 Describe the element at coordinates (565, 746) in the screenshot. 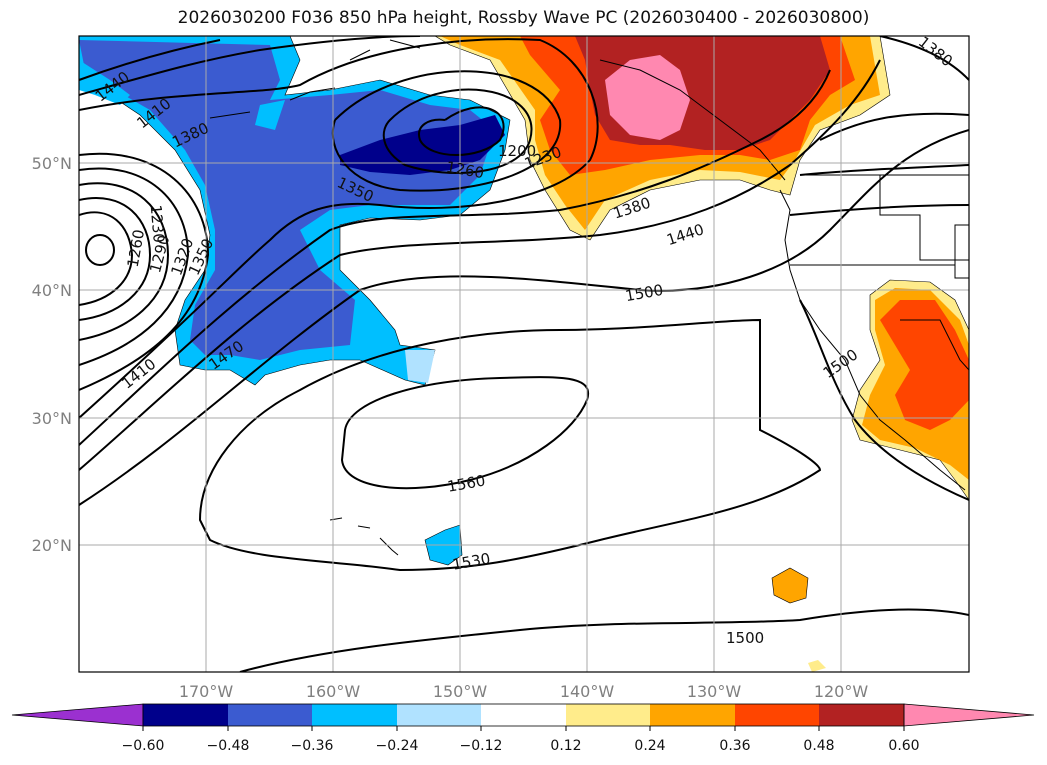

I see `colorbar-tick-label: 0.12` at that location.